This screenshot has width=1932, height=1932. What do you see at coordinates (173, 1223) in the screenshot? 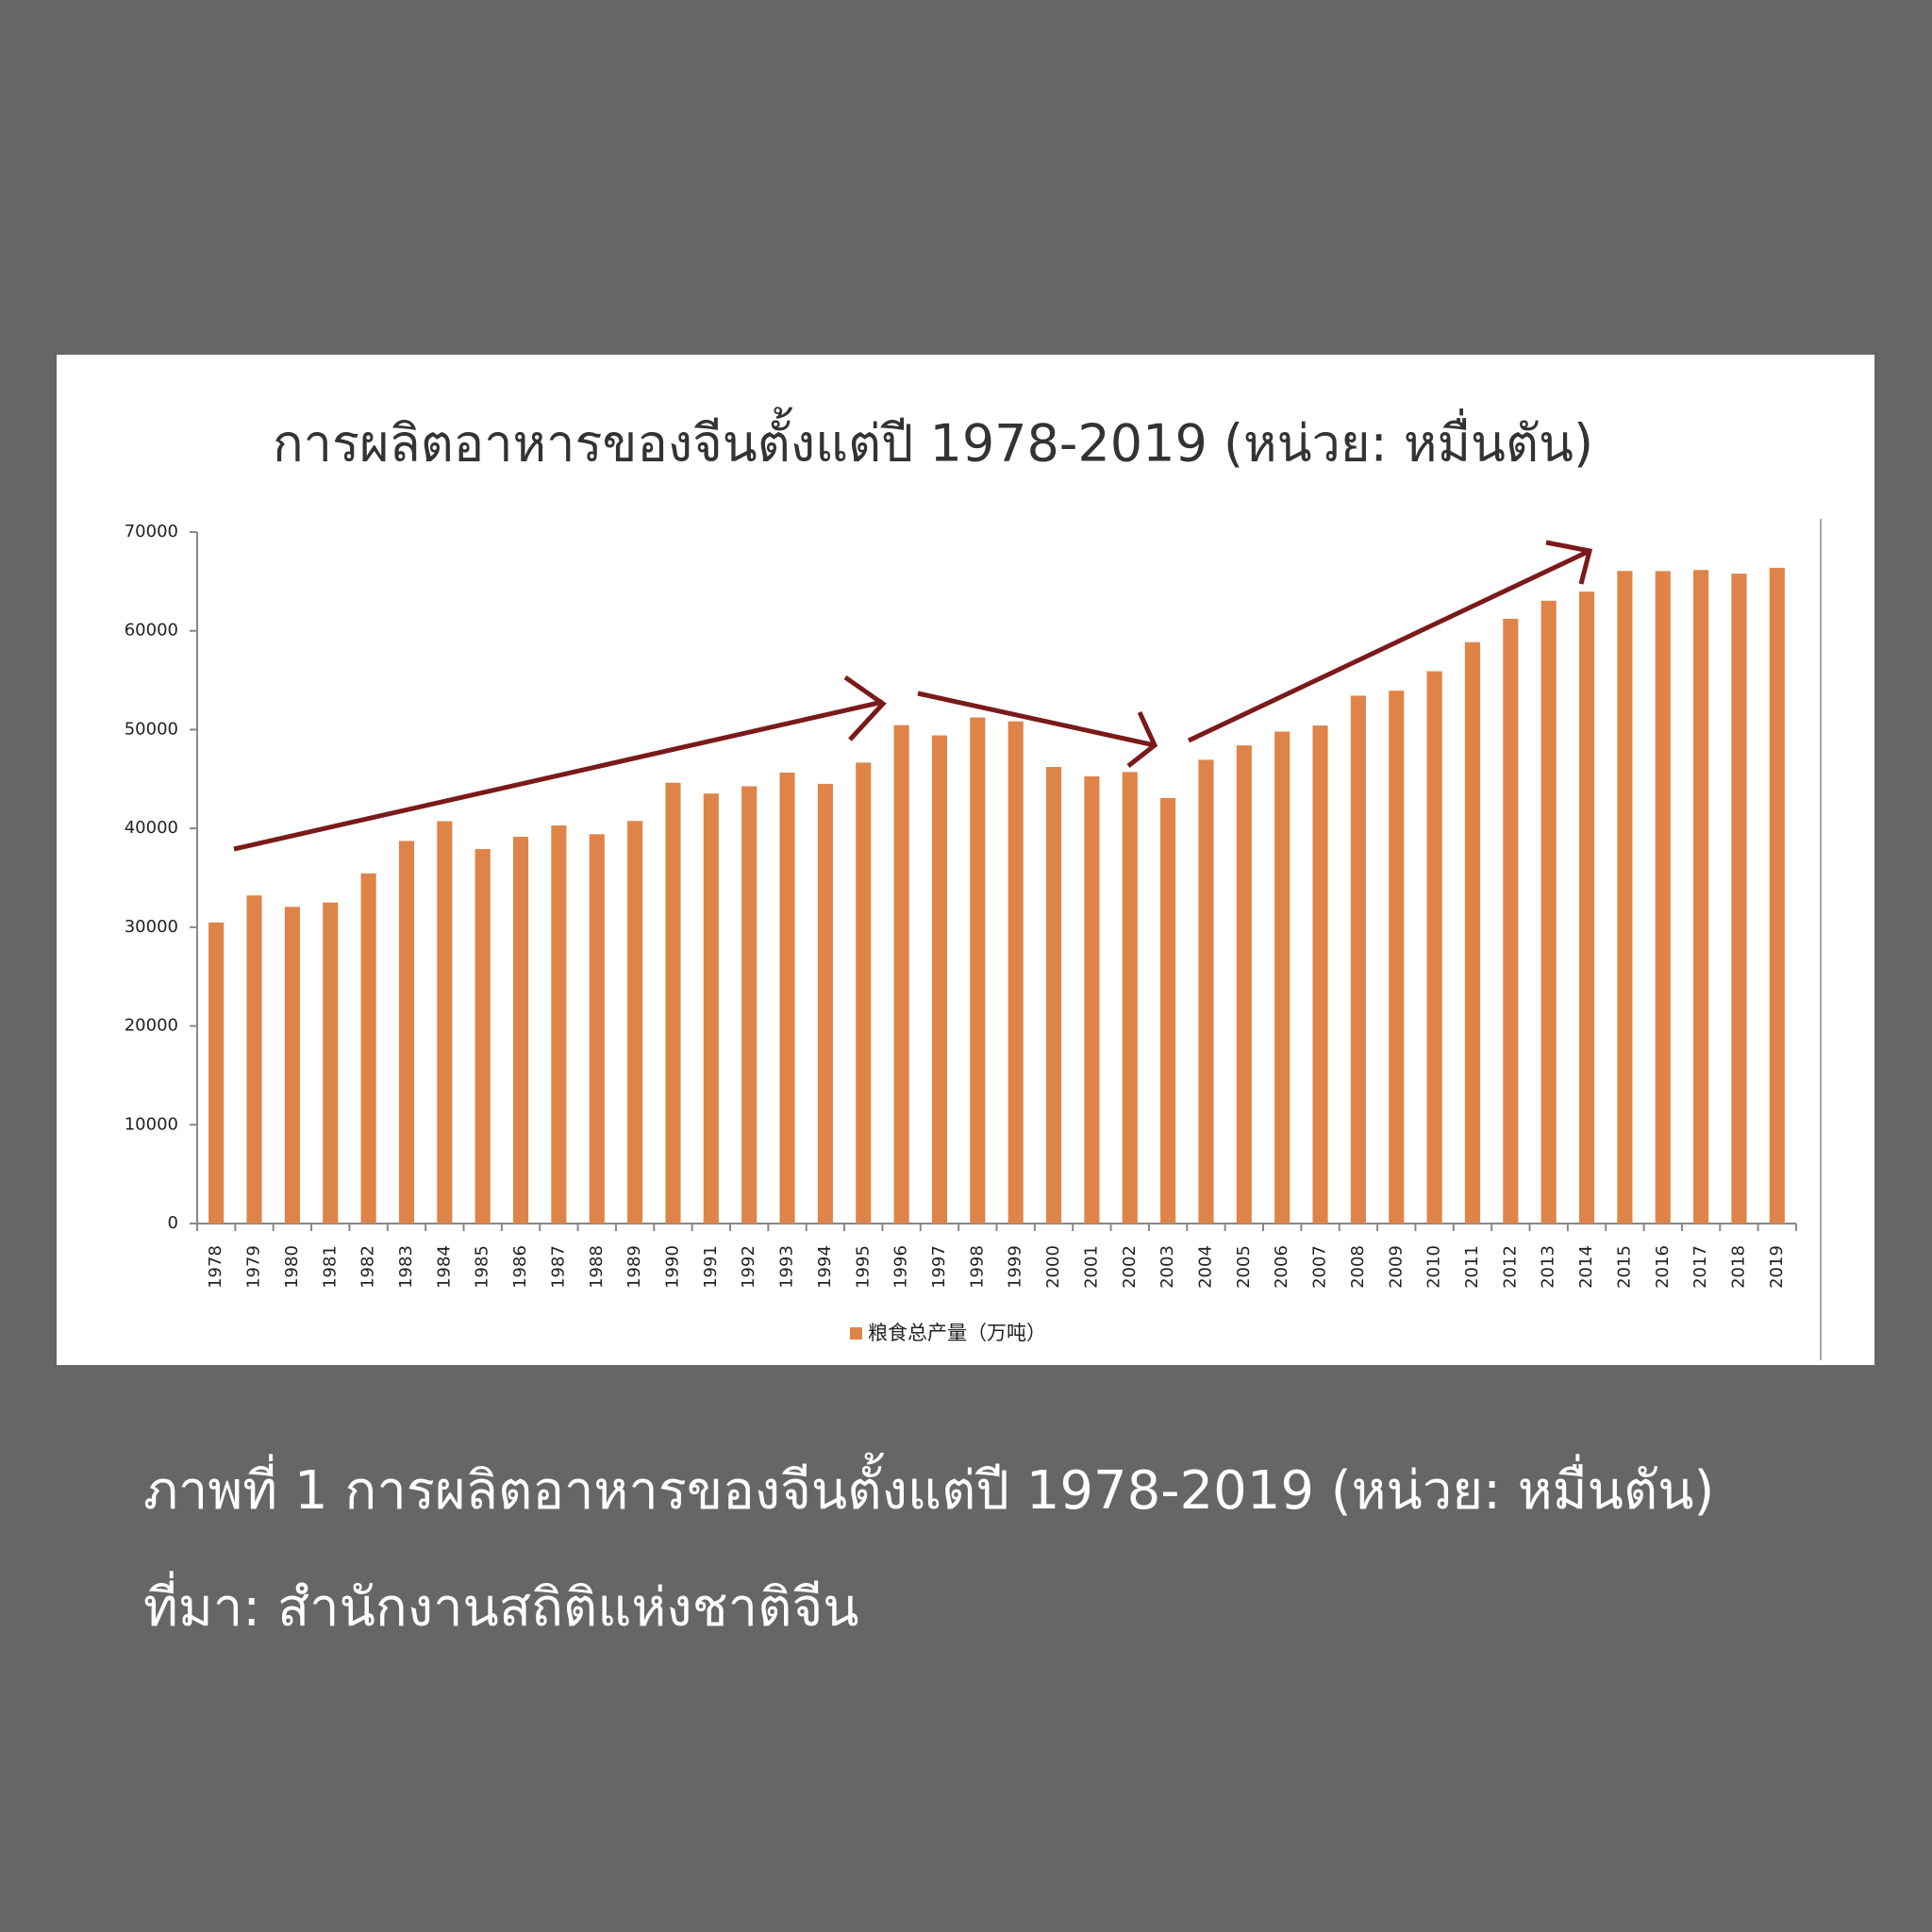
I see `y-tick-label: 0` at bounding box center [173, 1223].